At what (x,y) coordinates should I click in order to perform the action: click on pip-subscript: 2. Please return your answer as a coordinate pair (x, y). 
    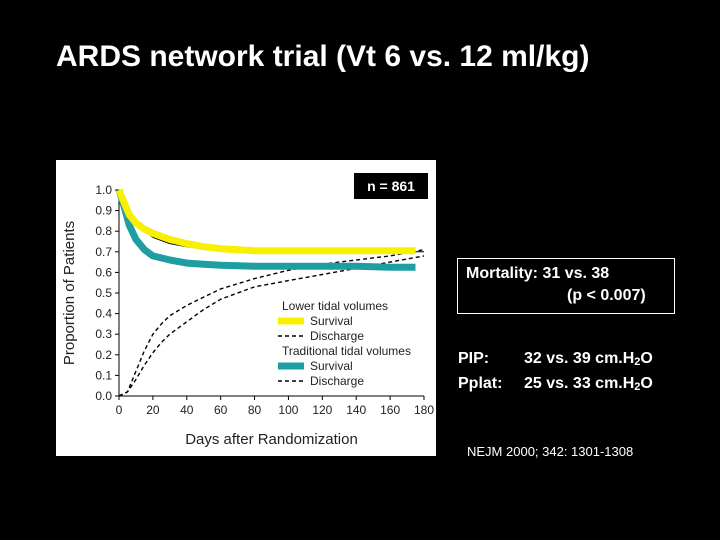
    Looking at the image, I should click on (637, 362).